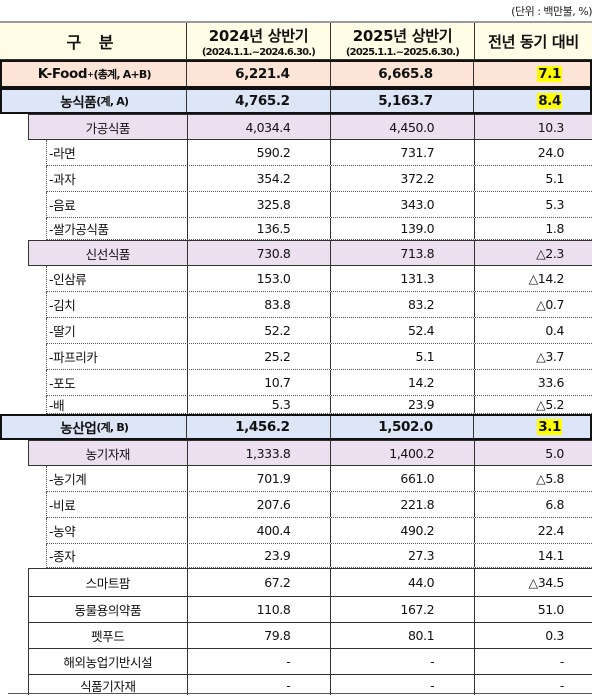 This screenshot has width=600, height=696. I want to click on value-2024-text: 10.7, so click(277, 382).